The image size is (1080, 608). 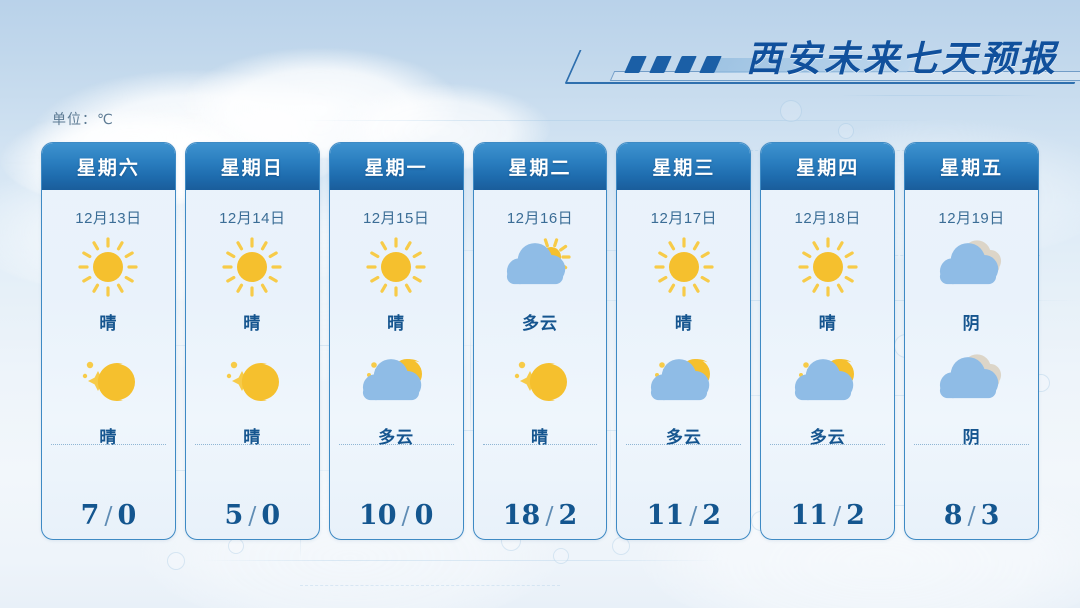 What do you see at coordinates (971, 437) in the screenshot?
I see `nighttime-condition: 阴` at bounding box center [971, 437].